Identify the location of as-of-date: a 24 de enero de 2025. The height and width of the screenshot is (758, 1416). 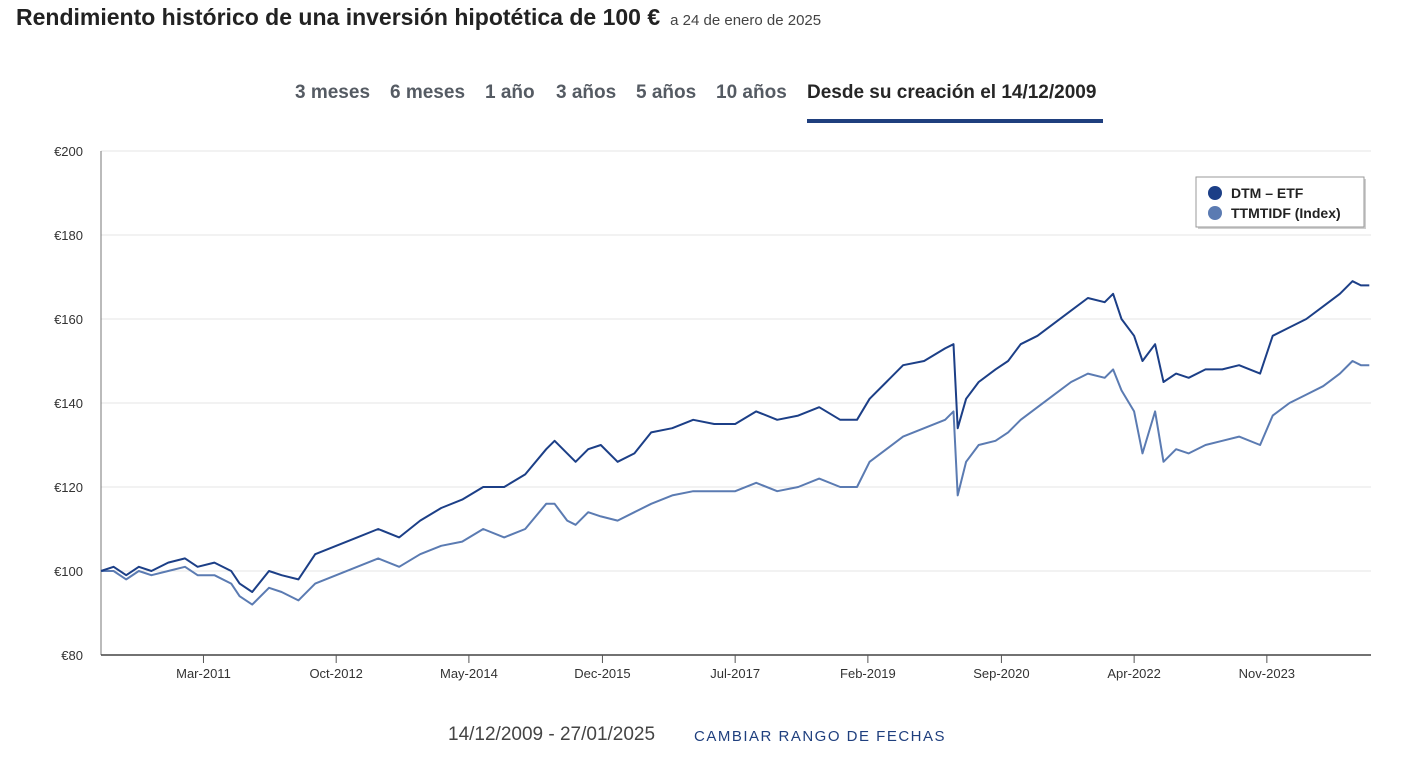
(746, 20).